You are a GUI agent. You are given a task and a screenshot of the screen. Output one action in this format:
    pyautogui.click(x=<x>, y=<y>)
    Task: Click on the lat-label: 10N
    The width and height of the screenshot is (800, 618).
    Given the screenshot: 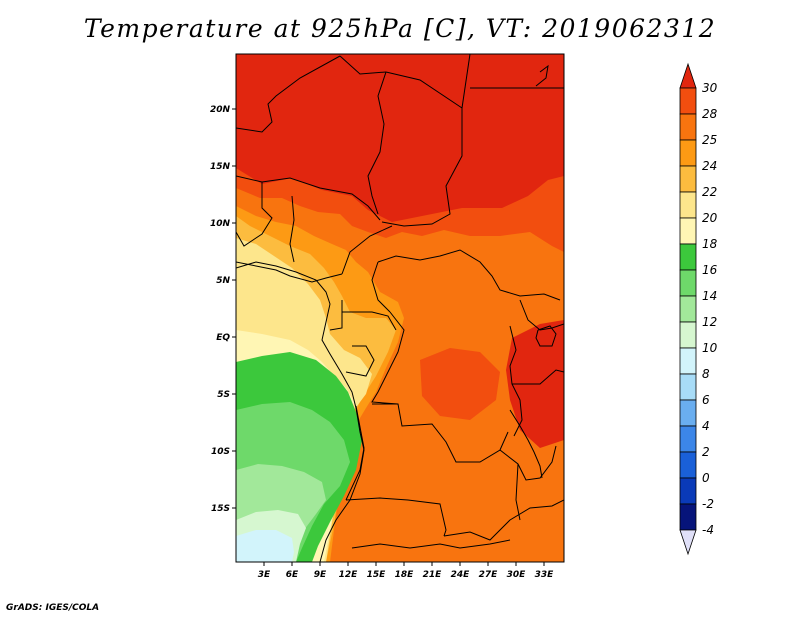 What is the action you would take?
    pyautogui.click(x=220, y=224)
    